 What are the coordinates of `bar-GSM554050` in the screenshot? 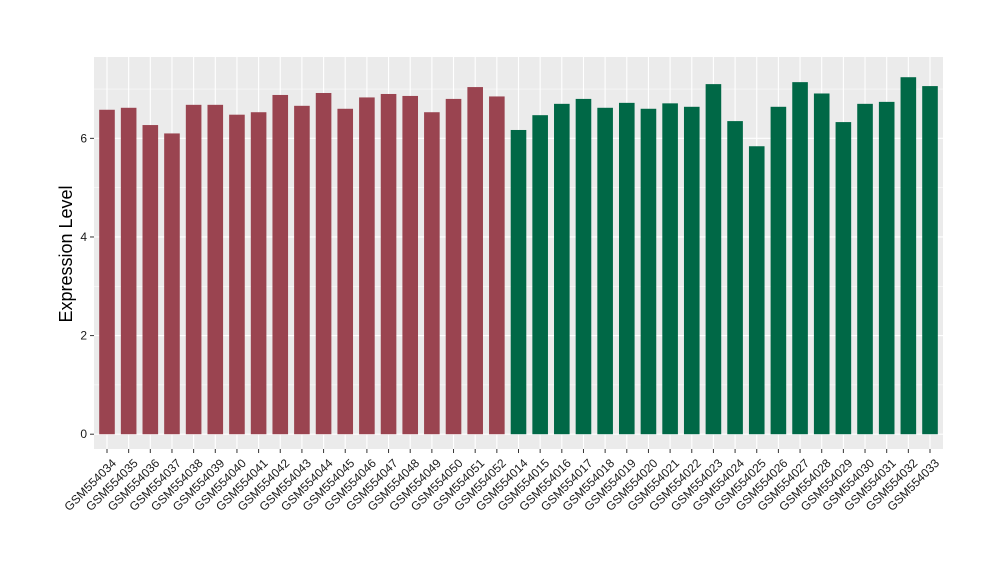 It's located at (453, 266).